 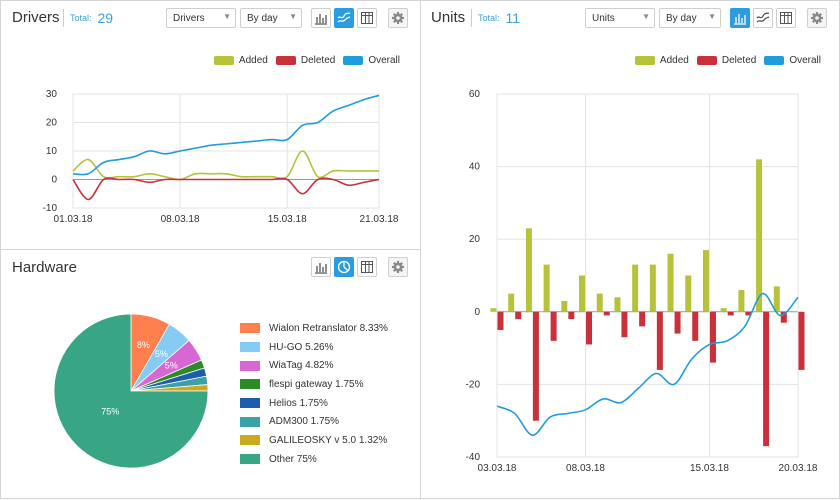 What do you see at coordinates (647, 364) in the screenshot?
I see `series-line-overall` at bounding box center [647, 364].